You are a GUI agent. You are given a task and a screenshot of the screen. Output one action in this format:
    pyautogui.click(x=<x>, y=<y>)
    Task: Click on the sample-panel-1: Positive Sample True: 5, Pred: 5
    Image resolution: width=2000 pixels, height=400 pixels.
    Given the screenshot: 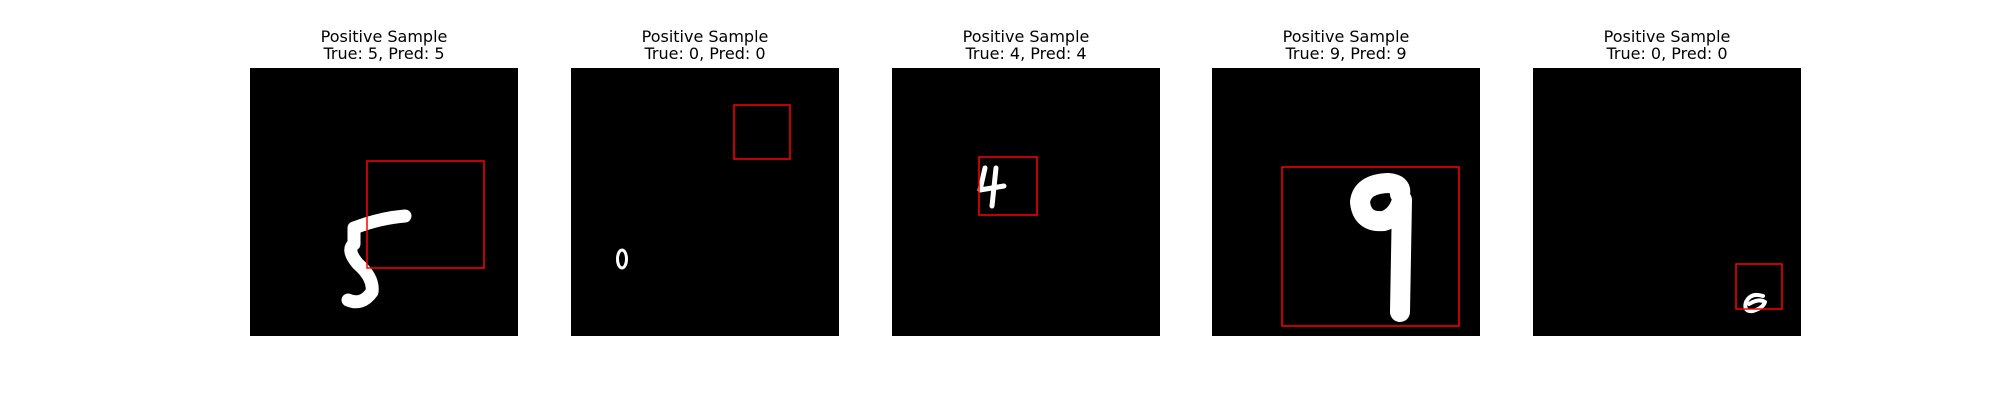 What is the action you would take?
    pyautogui.click(x=384, y=200)
    